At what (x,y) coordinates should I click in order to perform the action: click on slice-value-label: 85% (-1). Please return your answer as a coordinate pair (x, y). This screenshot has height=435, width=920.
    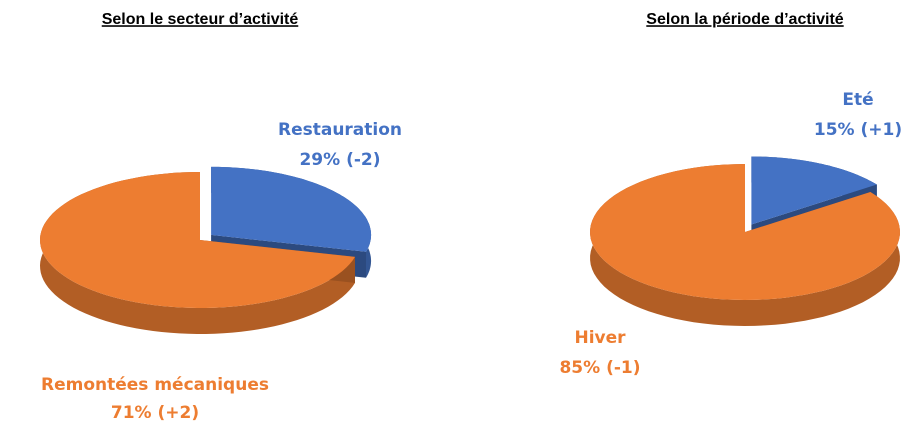
    Looking at the image, I should click on (599, 368).